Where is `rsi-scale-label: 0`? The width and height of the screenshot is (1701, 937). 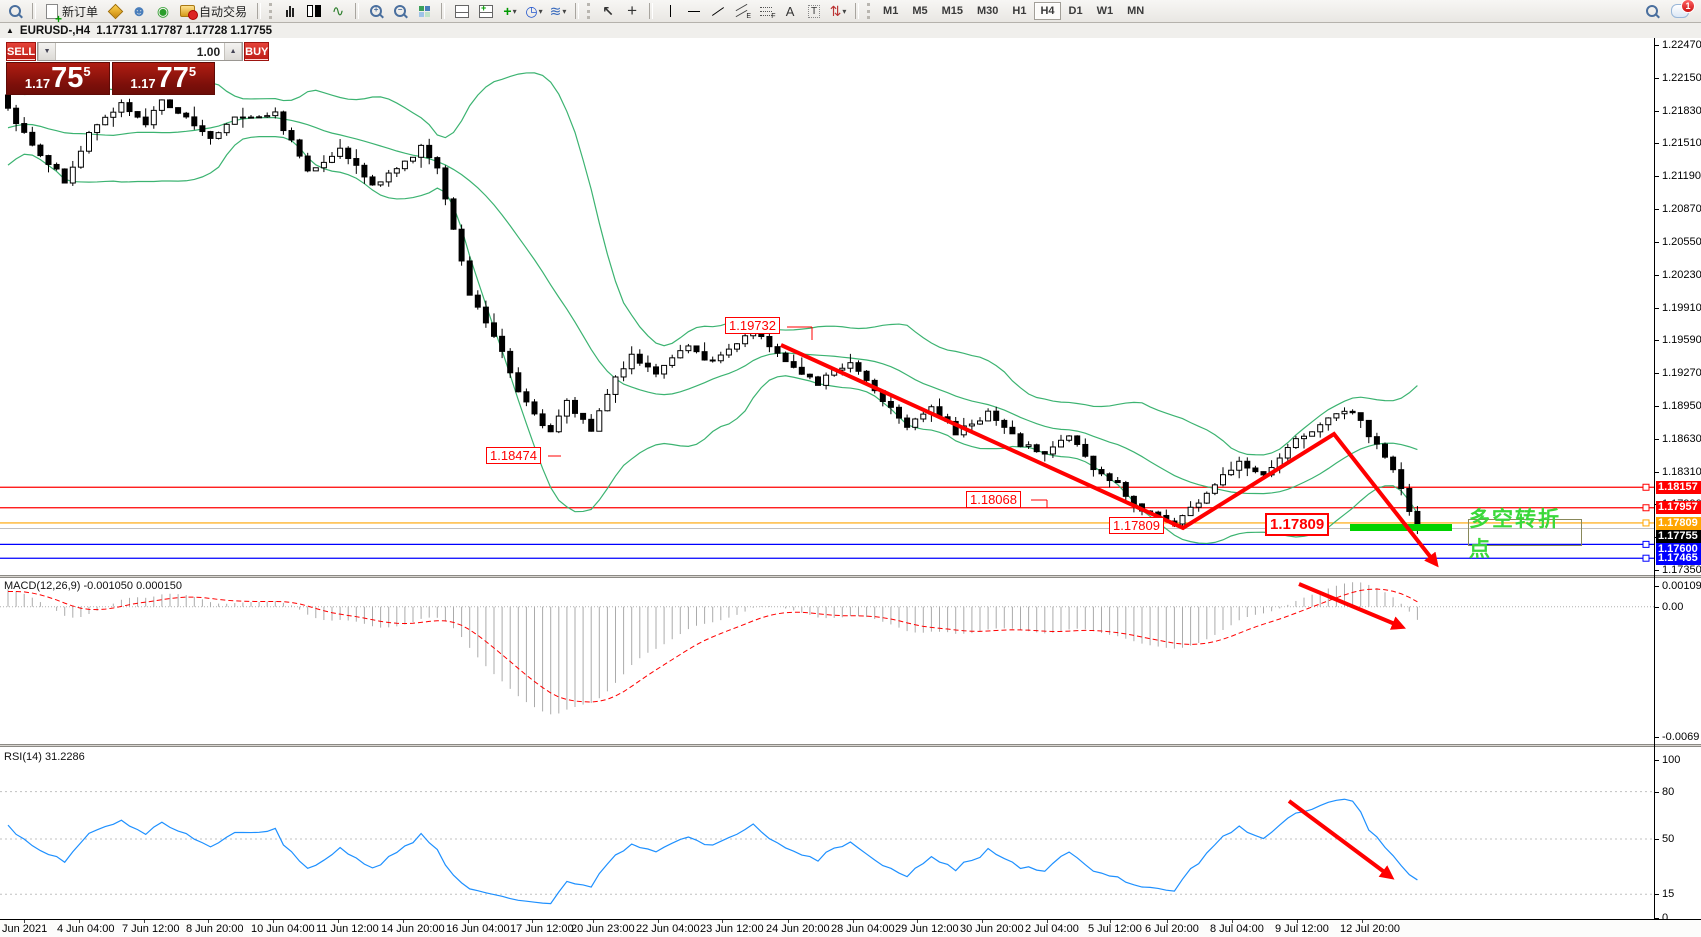 rsi-scale-label: 0 is located at coordinates (1665, 918).